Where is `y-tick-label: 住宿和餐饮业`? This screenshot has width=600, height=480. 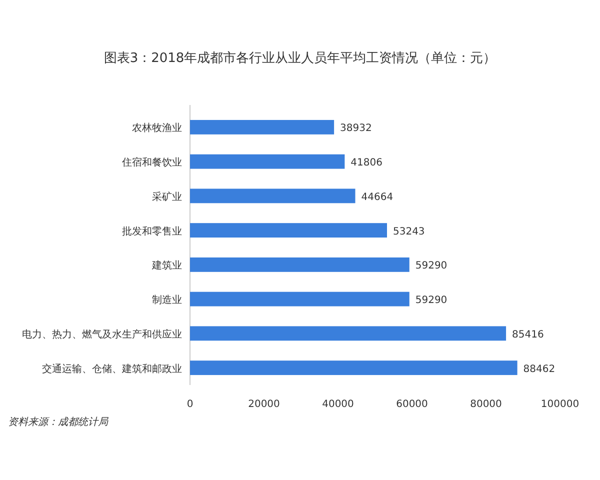 y-tick-label: 住宿和餐饮业 is located at coordinates (152, 162).